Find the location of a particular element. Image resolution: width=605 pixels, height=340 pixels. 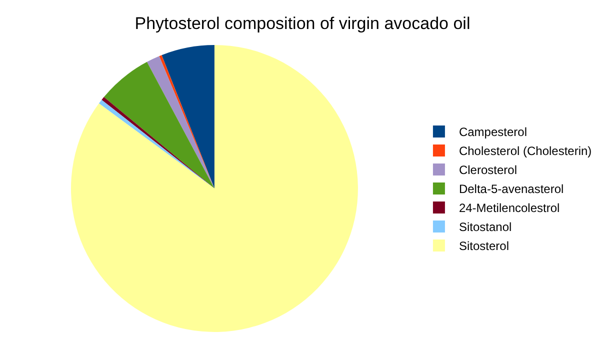

legend-label: Delta-5-avenasterol is located at coordinates (511, 189).